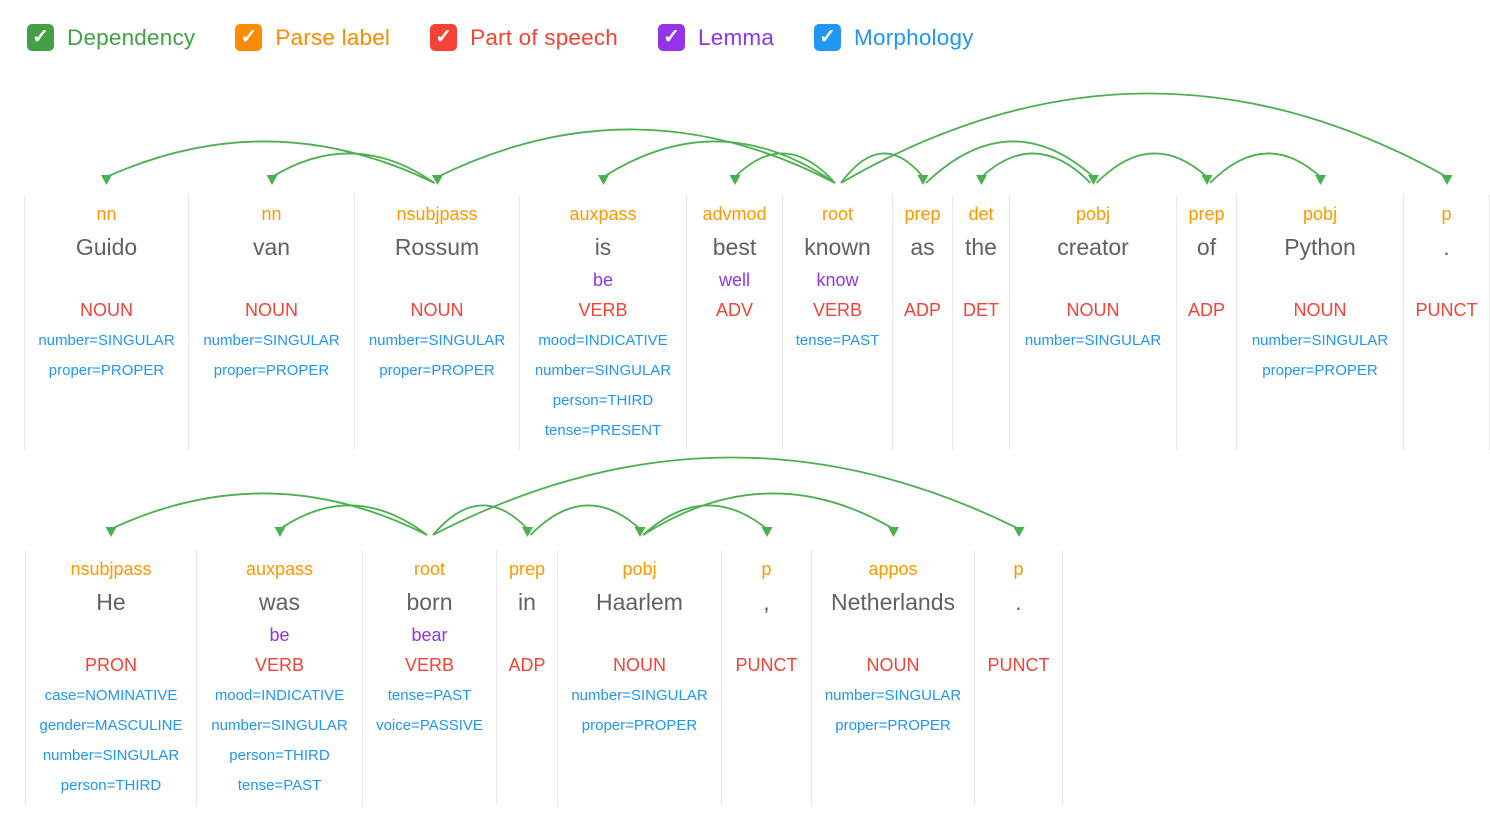 This screenshot has height=826, width=1490. I want to click on morphology-feature: tense=PAST, so click(429, 695).